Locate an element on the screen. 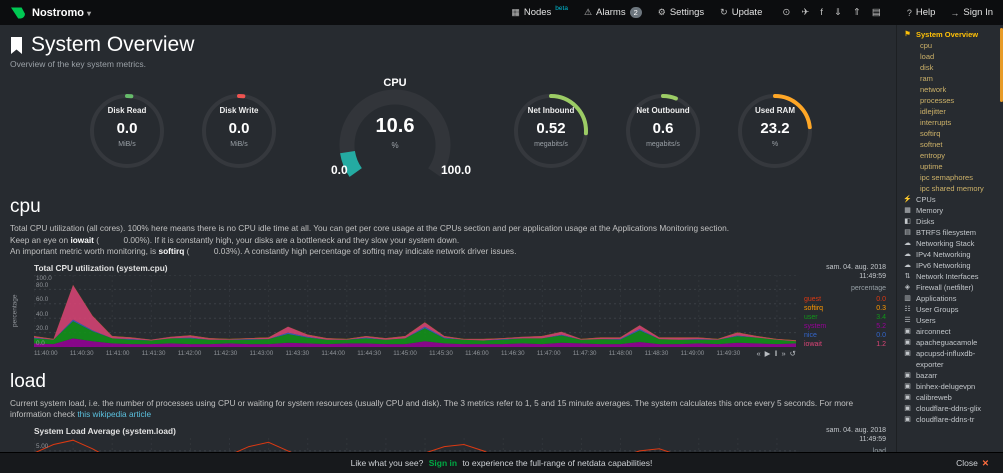 This screenshot has height=473, width=1003. y-tick: 40.0 is located at coordinates (42, 314).